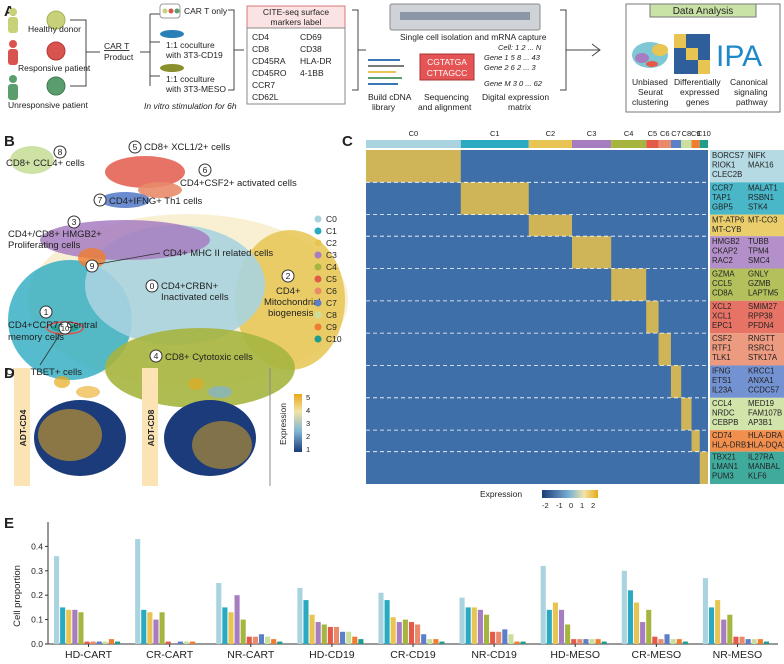  Describe the element at coordinates (9, 141) in the screenshot. I see `panel-b-letter: B` at that location.